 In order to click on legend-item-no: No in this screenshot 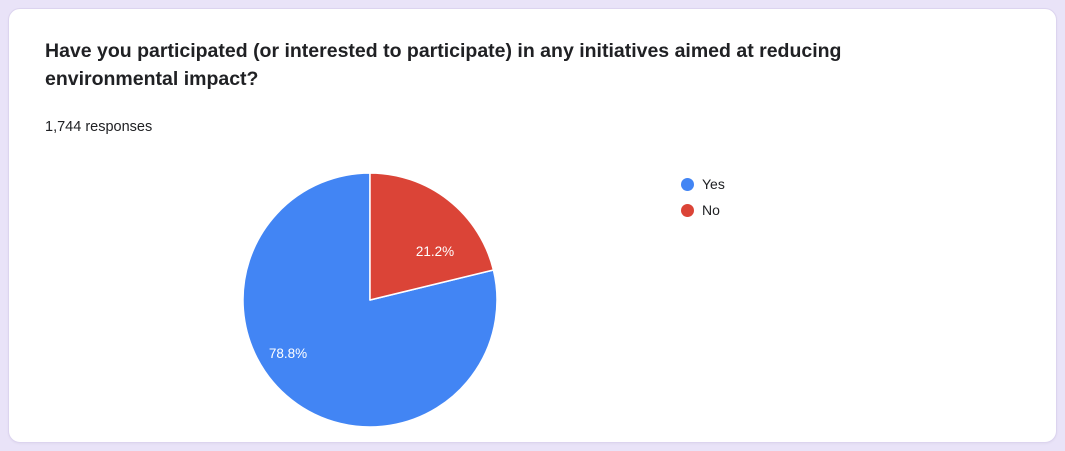, I will do `click(703, 210)`.